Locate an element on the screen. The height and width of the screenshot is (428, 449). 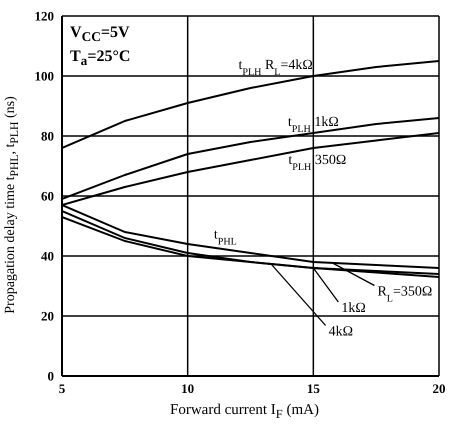
y-tick-label: 120 is located at coordinates (44, 16).